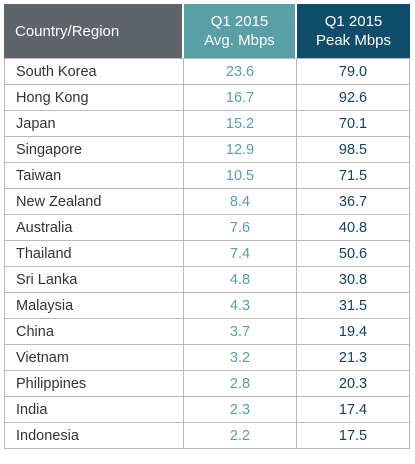  Describe the element at coordinates (353, 98) in the screenshot. I see `peak-mbps-cell: 92.6` at that location.